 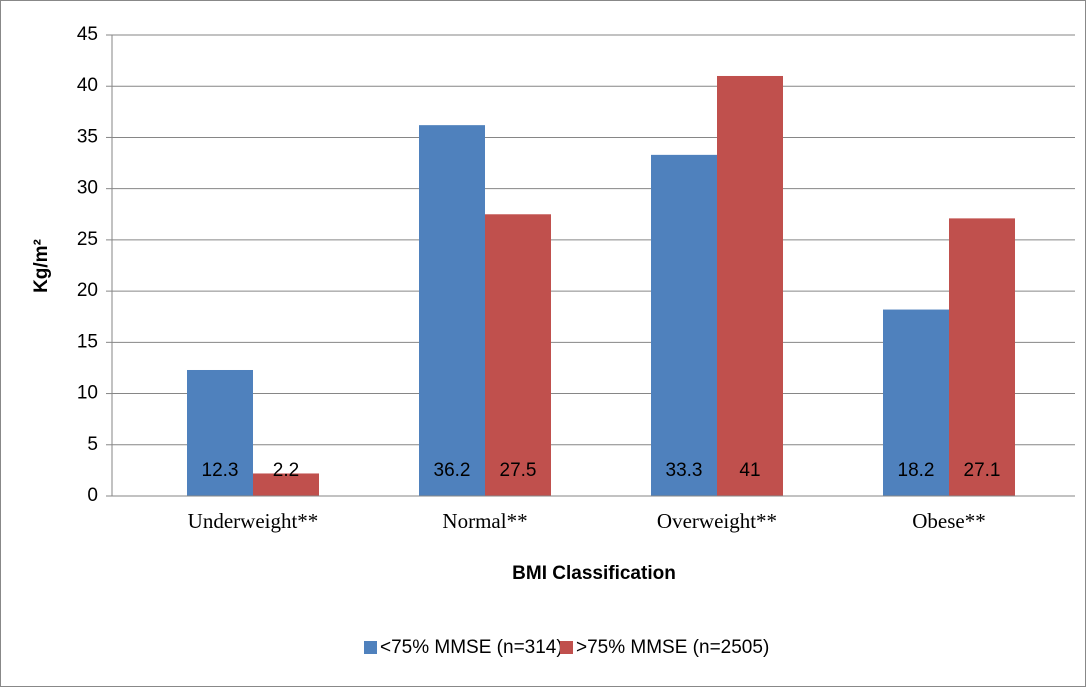 I want to click on data-label: 36.2, so click(x=452, y=470).